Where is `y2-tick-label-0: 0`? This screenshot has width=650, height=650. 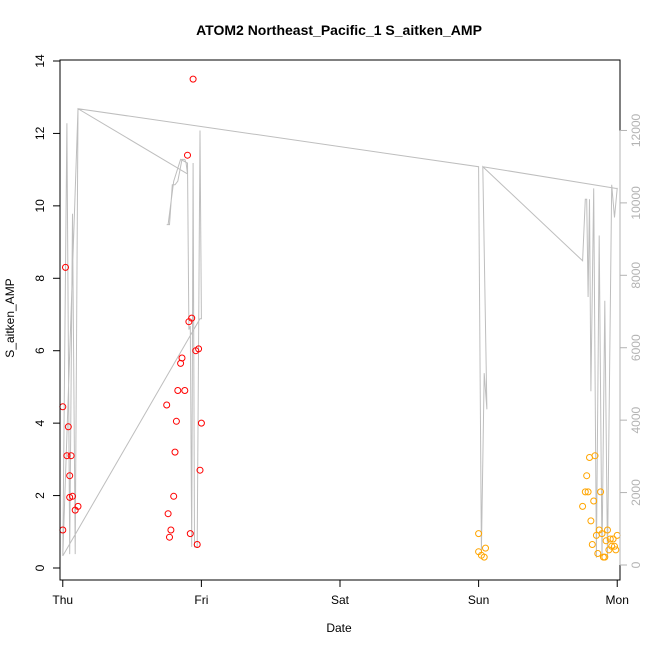
y2-tick-label-0: 0 is located at coordinates (636, 564).